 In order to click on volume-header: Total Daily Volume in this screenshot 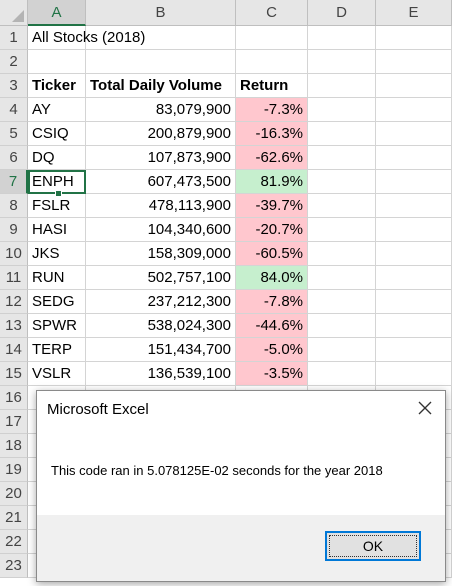, I will do `click(161, 86)`.